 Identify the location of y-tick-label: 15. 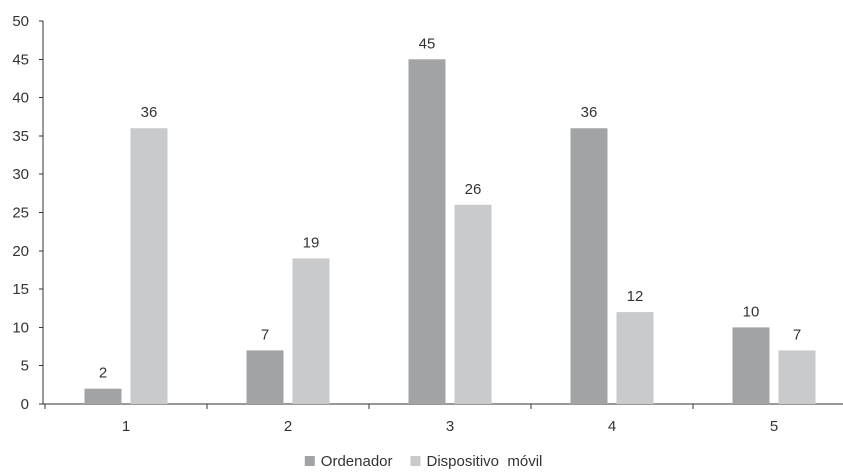
(20, 289).